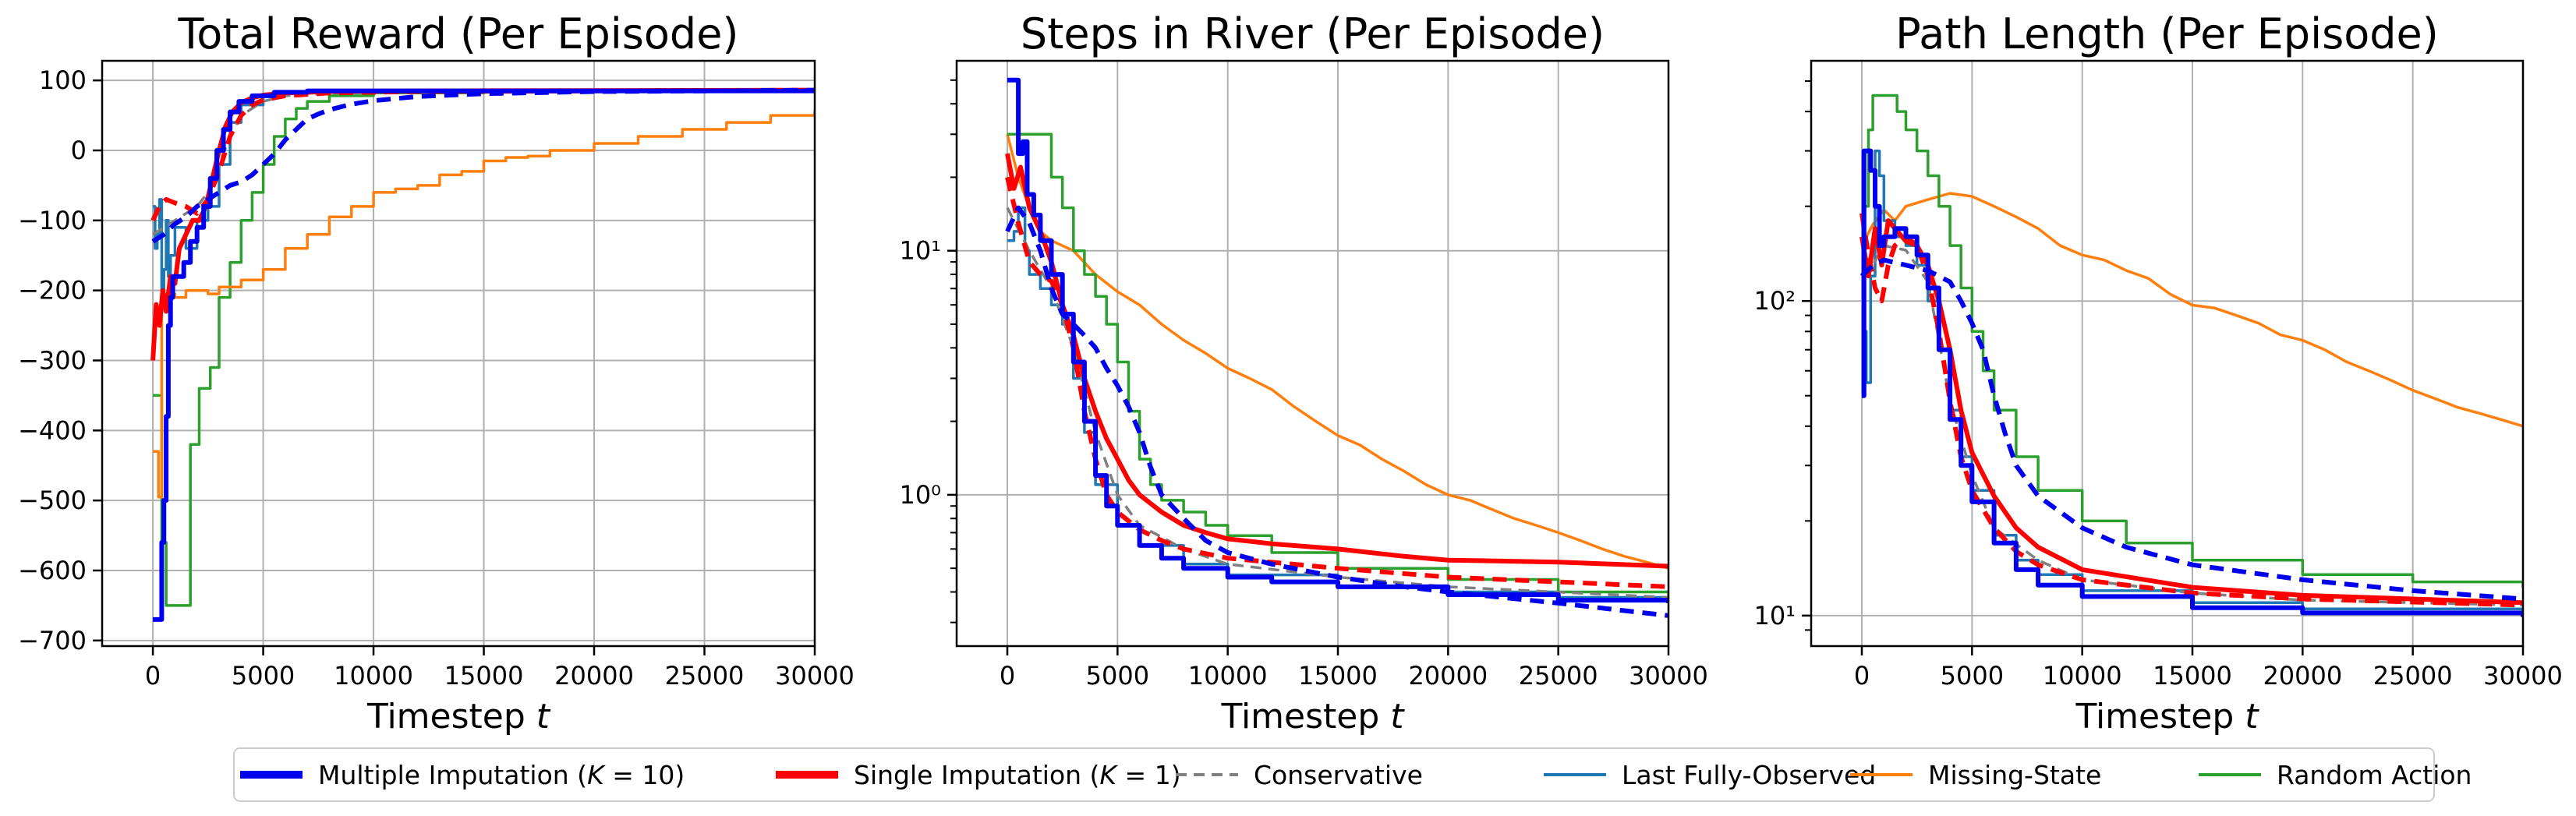 This screenshot has width=2576, height=816. I want to click on legend-label: Single Imputation (K = 1), so click(1017, 775).